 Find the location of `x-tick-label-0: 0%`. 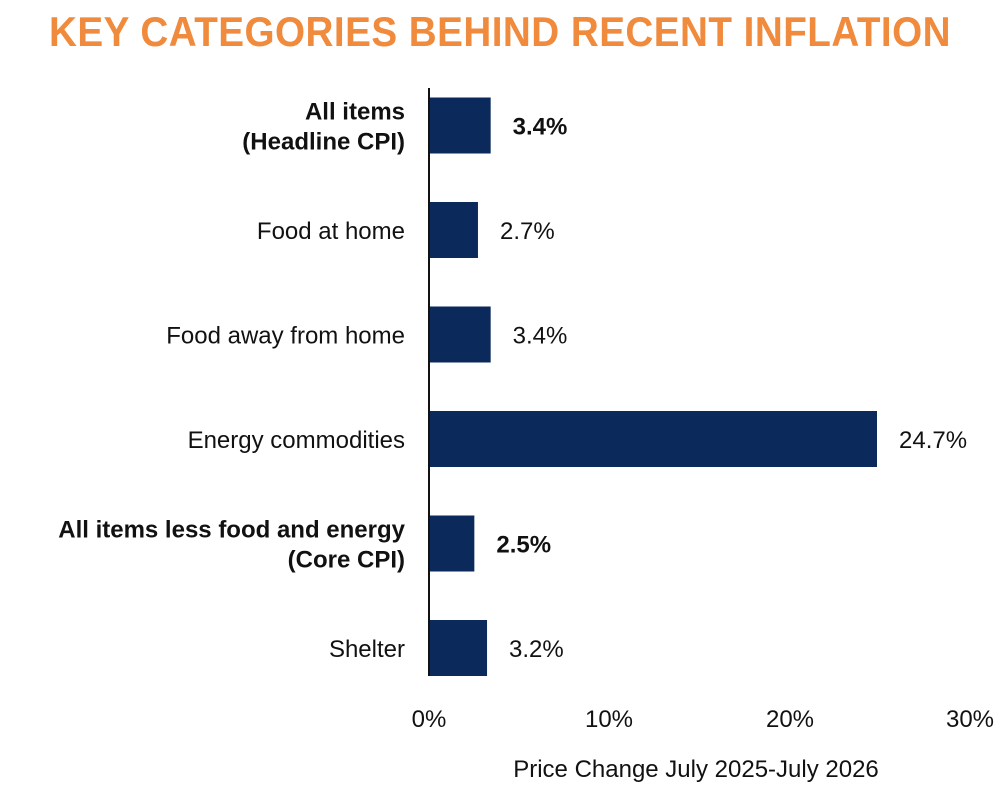

x-tick-label-0: 0% is located at coordinates (429, 719).